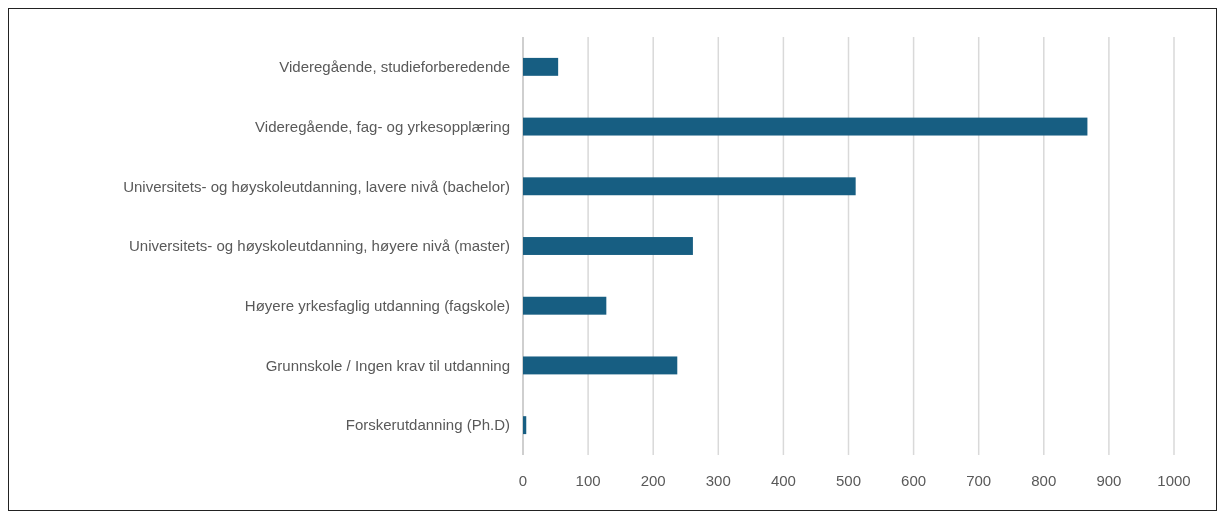  What do you see at coordinates (319, 246) in the screenshot?
I see `y-tick-label: Universitets- og høyskoleutdanning, høyere nivå (master)` at bounding box center [319, 246].